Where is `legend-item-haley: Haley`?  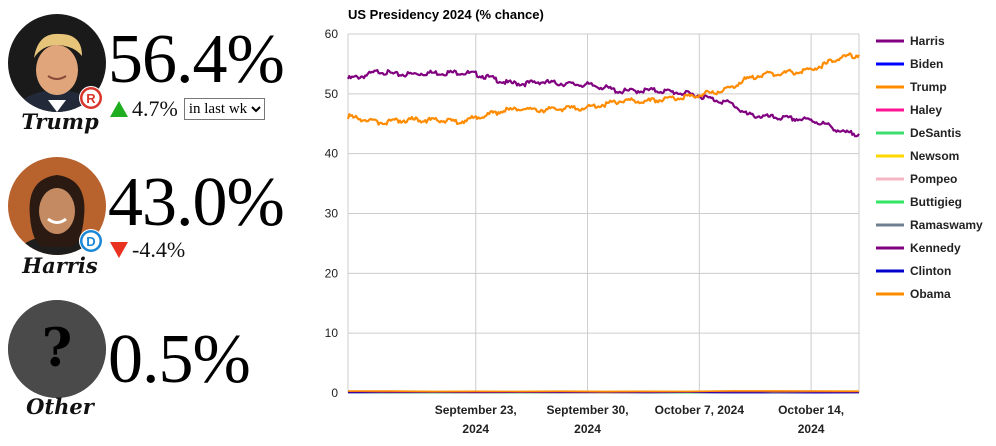
legend-item-haley: Haley is located at coordinates (909, 110).